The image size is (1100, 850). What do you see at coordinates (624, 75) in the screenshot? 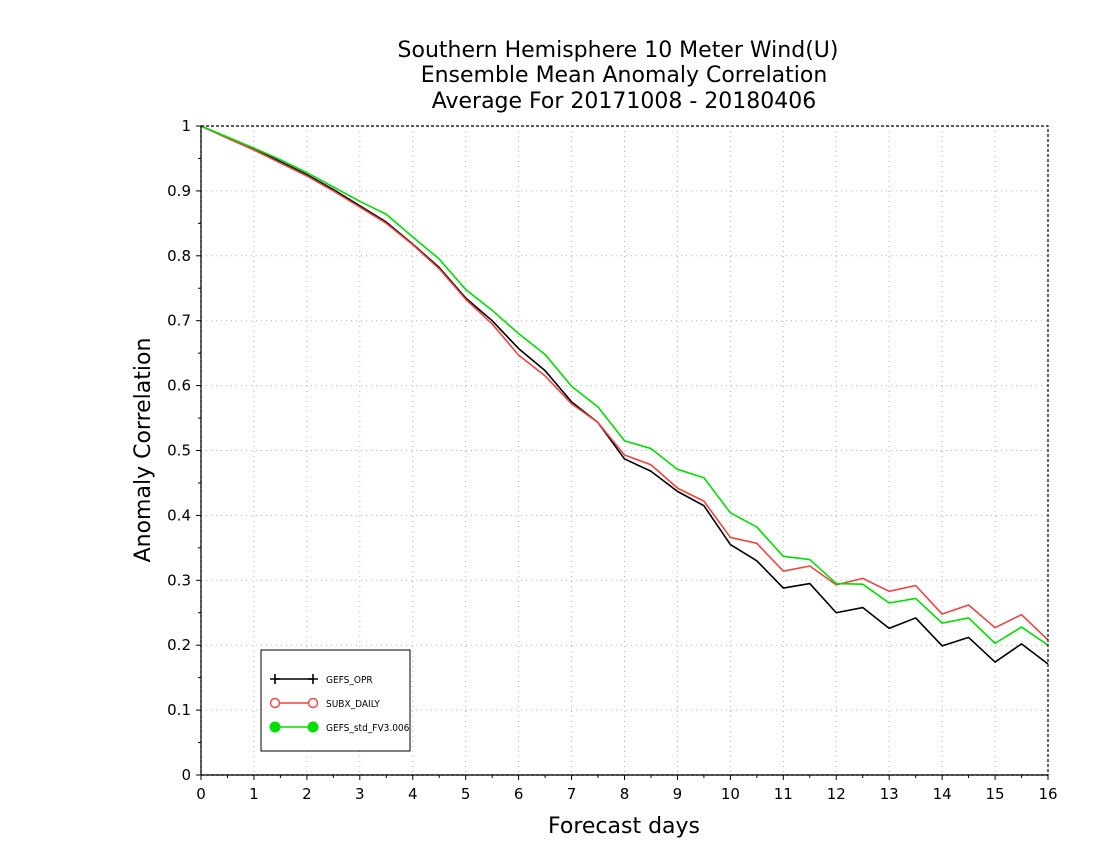
I see `chart-title-line-2: Ensemble Mean Anomaly Correlation` at bounding box center [624, 75].